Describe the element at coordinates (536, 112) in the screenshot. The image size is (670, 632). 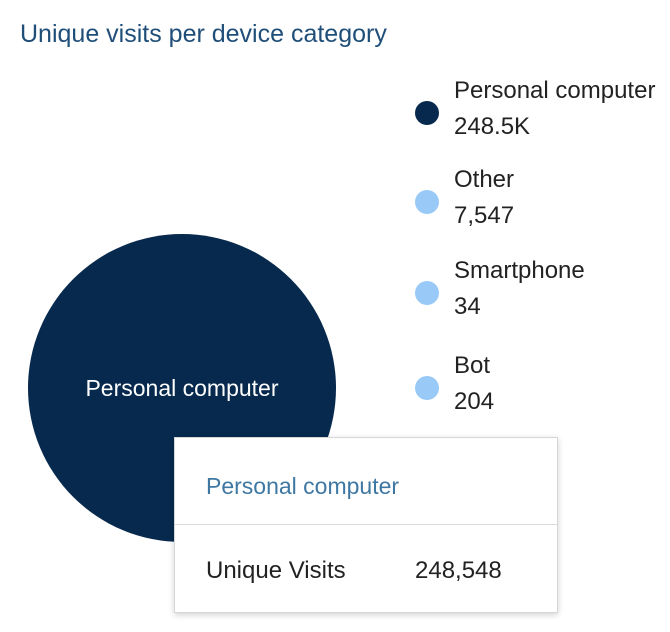
I see `legend-item-personal-computer: Personal computer 248.5K` at that location.